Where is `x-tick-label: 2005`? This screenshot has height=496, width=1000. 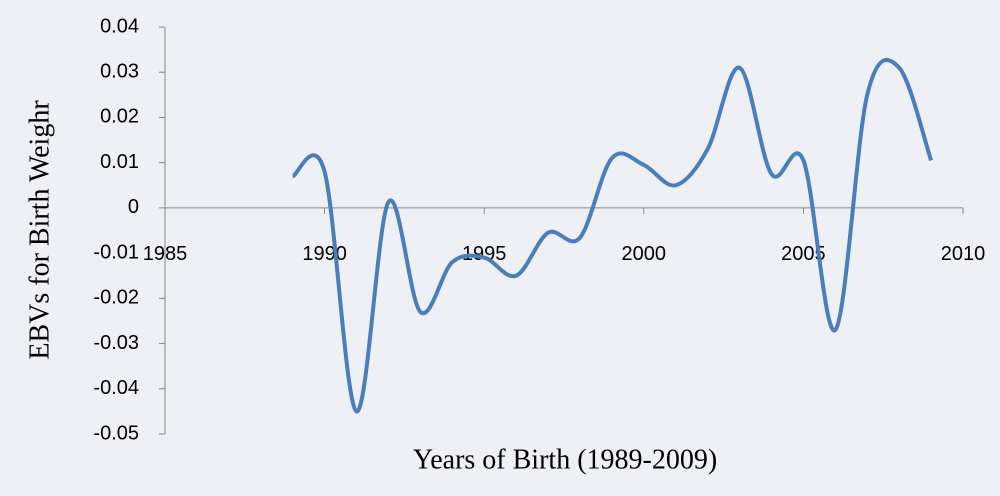 x-tick-label: 2005 is located at coordinates (803, 254).